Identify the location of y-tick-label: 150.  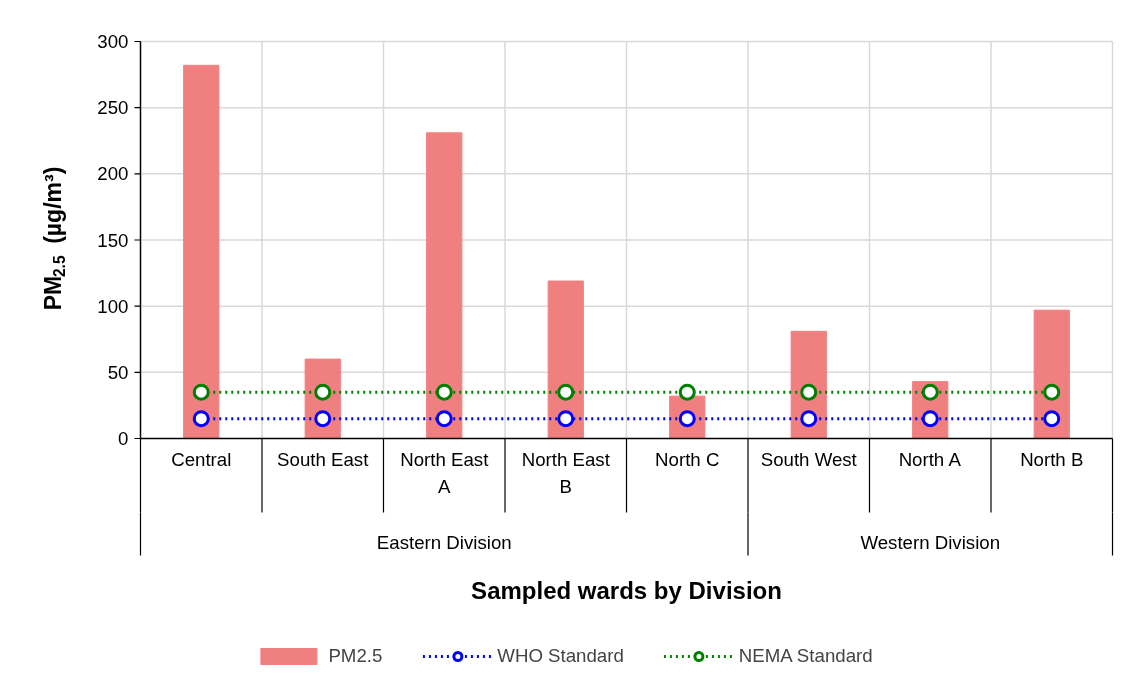
(113, 240).